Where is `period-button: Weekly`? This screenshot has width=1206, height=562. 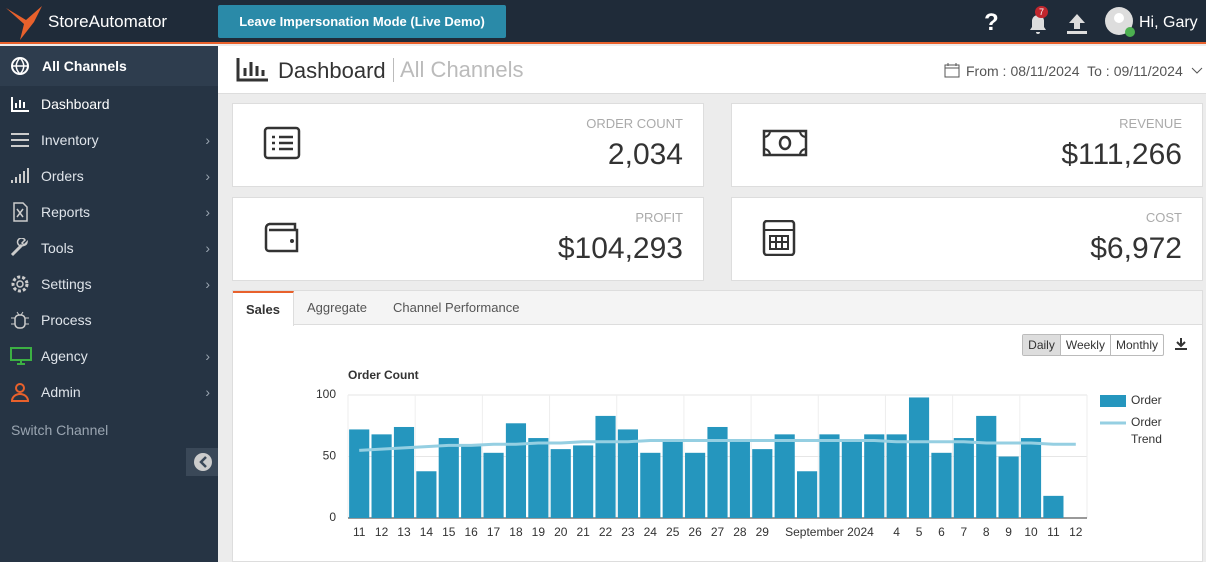
period-button: Weekly is located at coordinates (1084, 345).